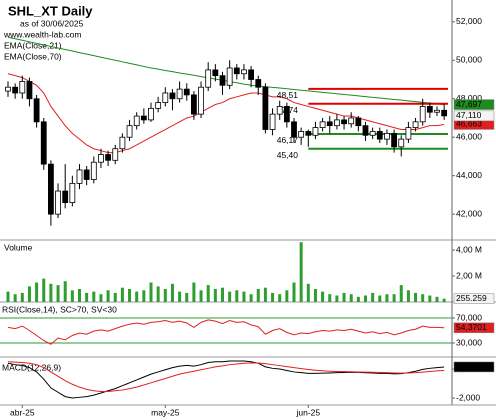  What do you see at coordinates (59, 309) in the screenshot?
I see `panel-title: RSI(Close,14), SC>70, SV<30` at bounding box center [59, 309].